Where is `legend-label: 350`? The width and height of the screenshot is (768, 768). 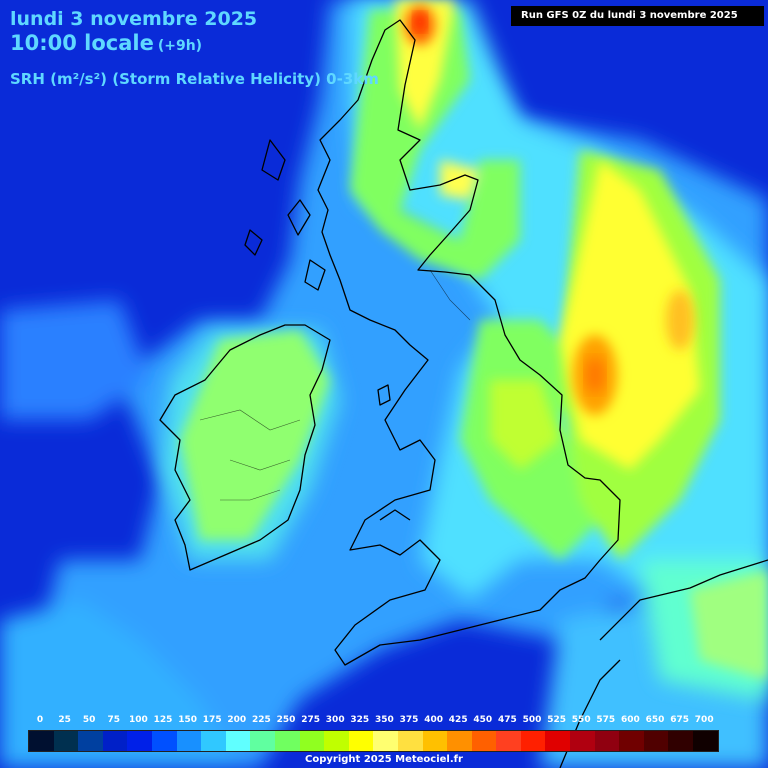
legend-label: 350 is located at coordinates (384, 720).